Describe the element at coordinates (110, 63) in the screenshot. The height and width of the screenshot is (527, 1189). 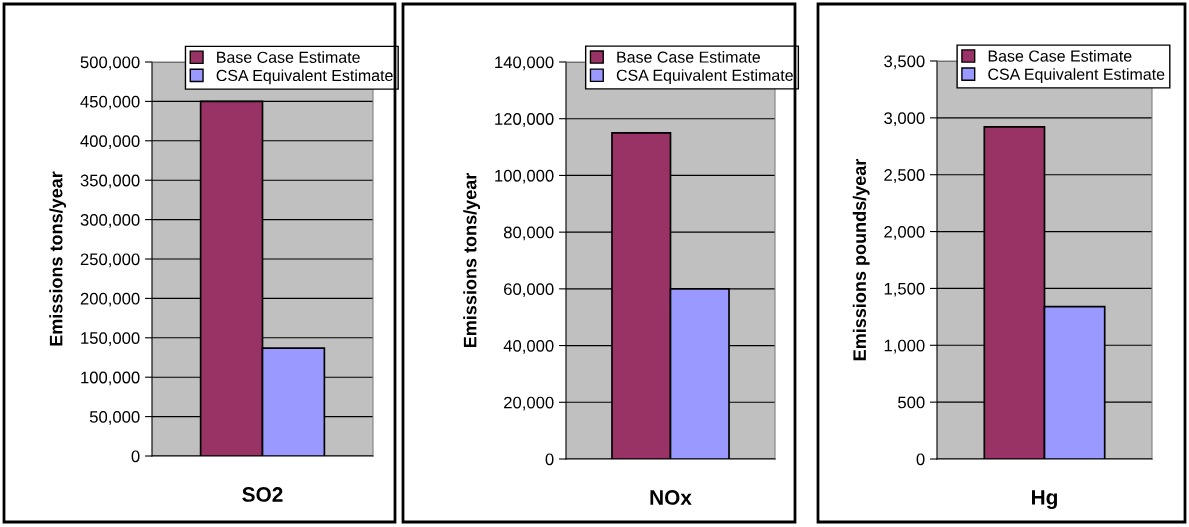
I see `y-tick-label: 500,000` at that location.